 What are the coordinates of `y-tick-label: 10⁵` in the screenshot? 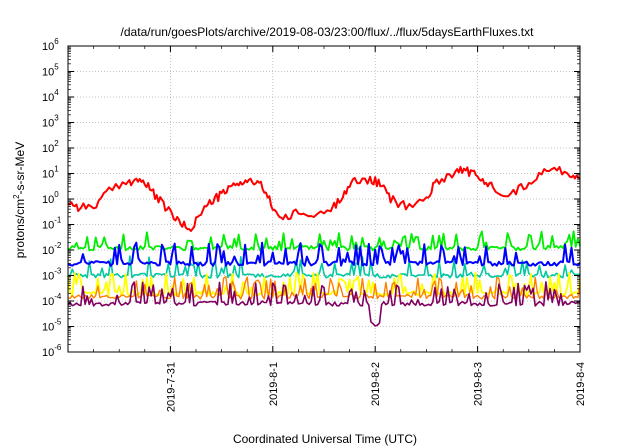 It's located at (50, 71).